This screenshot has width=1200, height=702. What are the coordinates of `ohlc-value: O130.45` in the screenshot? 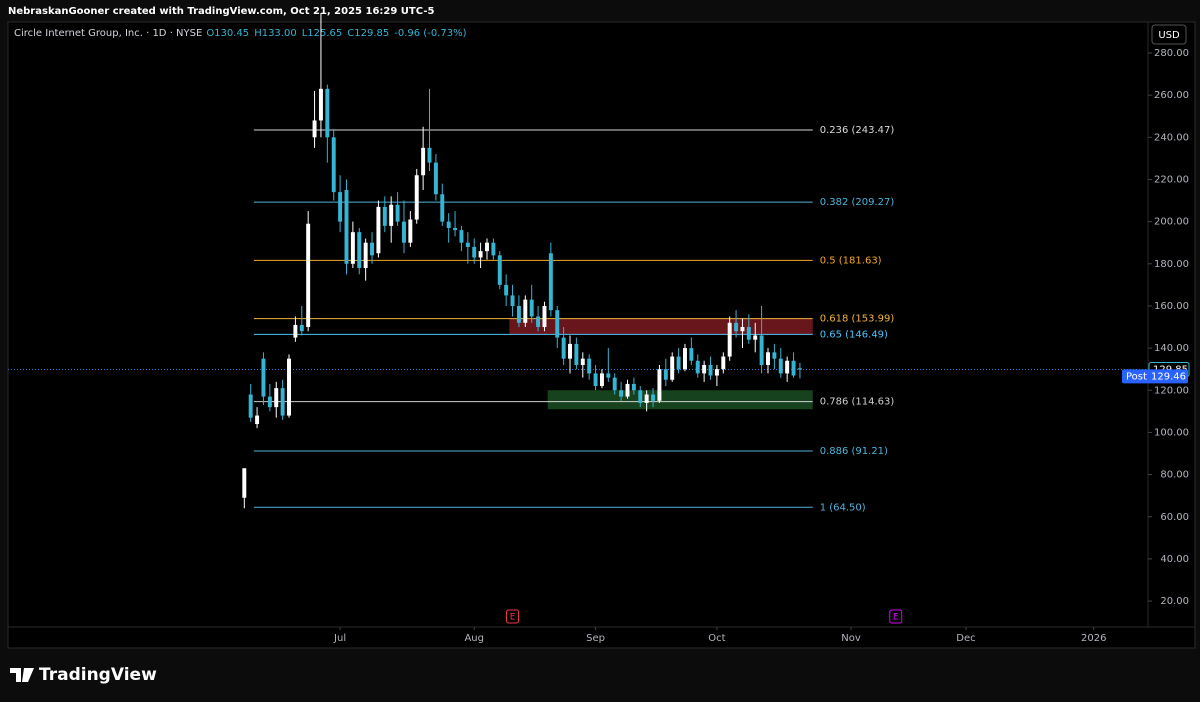 It's located at (227, 33).